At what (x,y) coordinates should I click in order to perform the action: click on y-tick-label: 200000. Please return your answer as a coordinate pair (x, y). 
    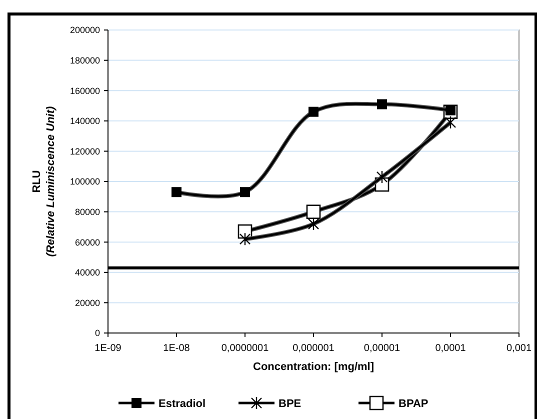
    Looking at the image, I should click on (85, 30).